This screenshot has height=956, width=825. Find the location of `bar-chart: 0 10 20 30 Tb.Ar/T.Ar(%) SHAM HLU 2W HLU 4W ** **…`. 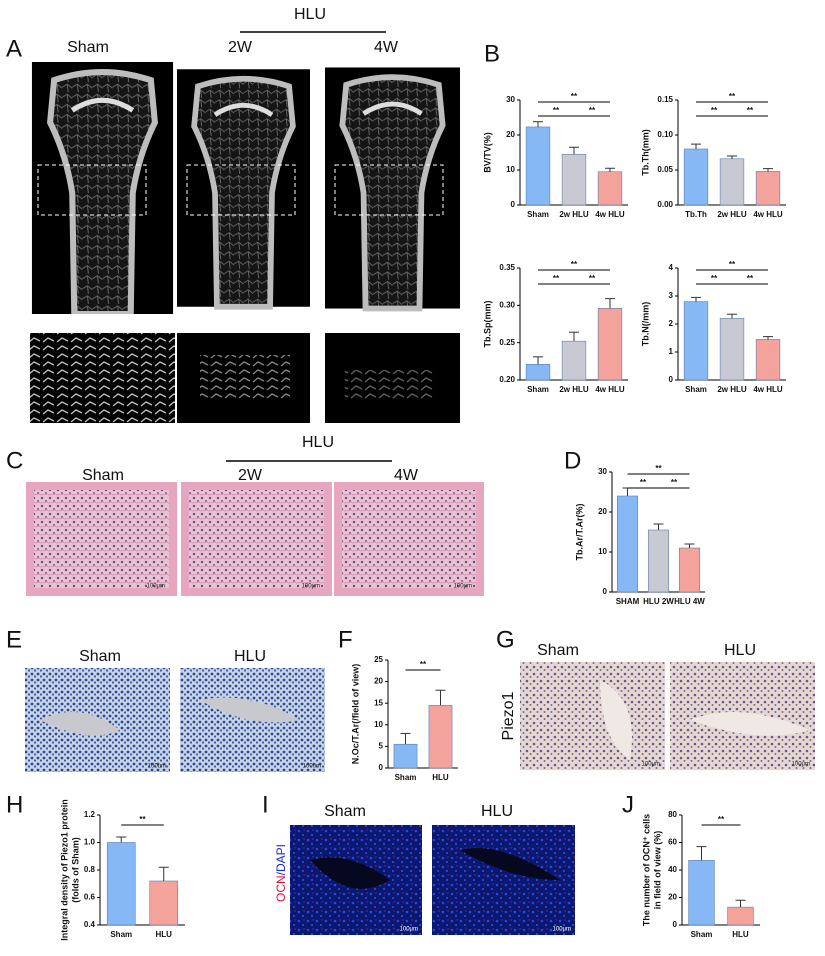

bar-chart: 0 10 20 30 Tb.Ar/T.Ar(%) SHAM HLU 2W HLU 4W ** **… is located at coordinates (639, 535).